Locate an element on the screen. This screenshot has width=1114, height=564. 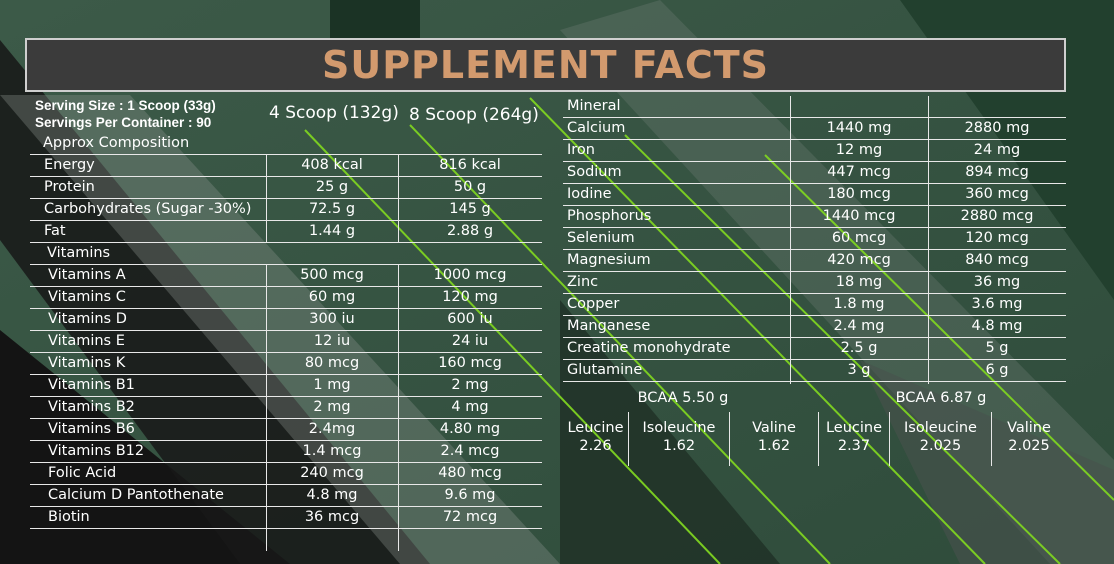
nutrient-value: 3 g is located at coordinates (859, 370).